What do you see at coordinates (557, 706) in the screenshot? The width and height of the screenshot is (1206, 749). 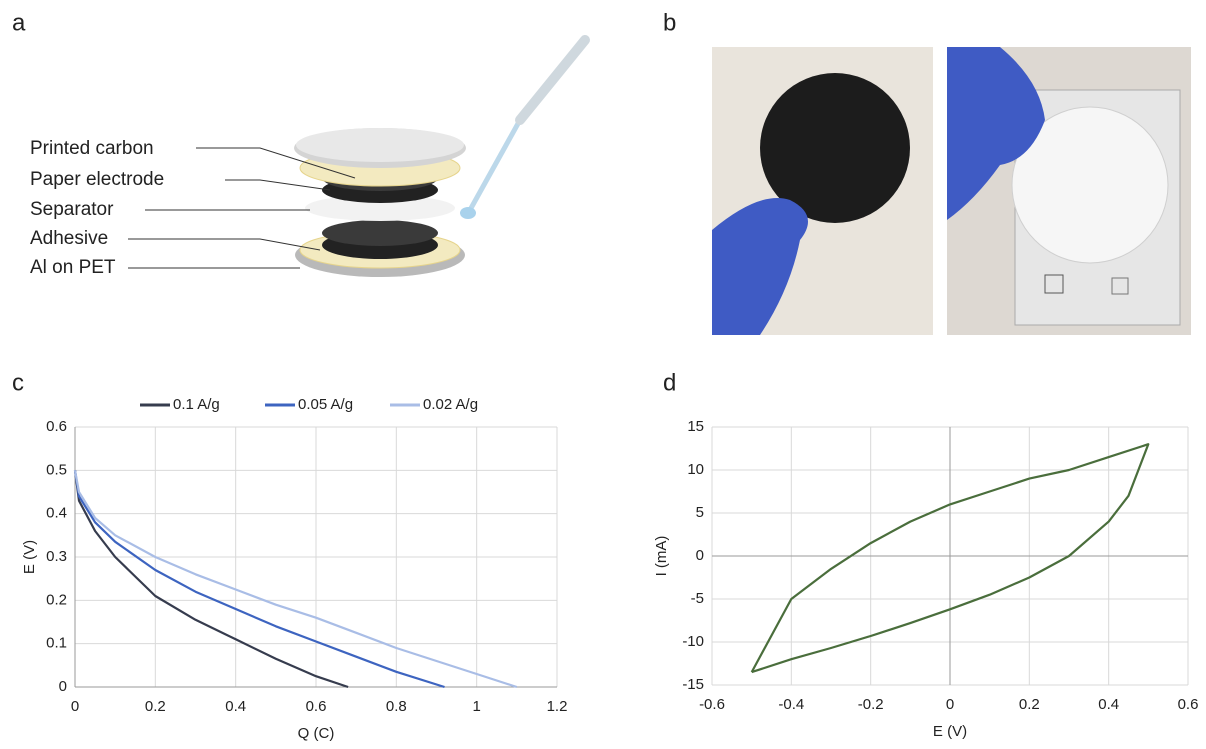 I see `x-tick-label: 1.2` at bounding box center [557, 706].